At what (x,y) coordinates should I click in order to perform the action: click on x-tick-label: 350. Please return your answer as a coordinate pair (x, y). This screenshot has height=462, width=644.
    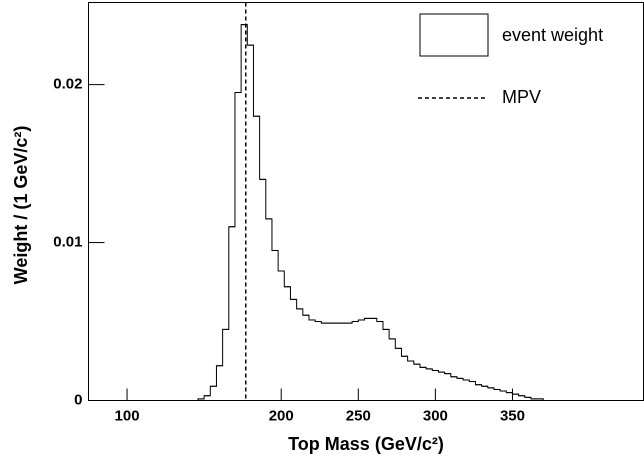
    Looking at the image, I should click on (512, 415).